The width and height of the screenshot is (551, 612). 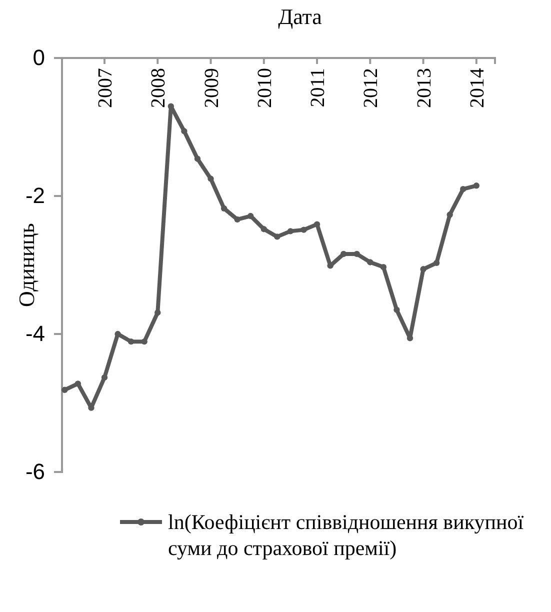 What do you see at coordinates (346, 535) in the screenshot?
I see `legend-label: ln(Коефіцієнт співвідношення викупної суми до страхової премії)` at bounding box center [346, 535].